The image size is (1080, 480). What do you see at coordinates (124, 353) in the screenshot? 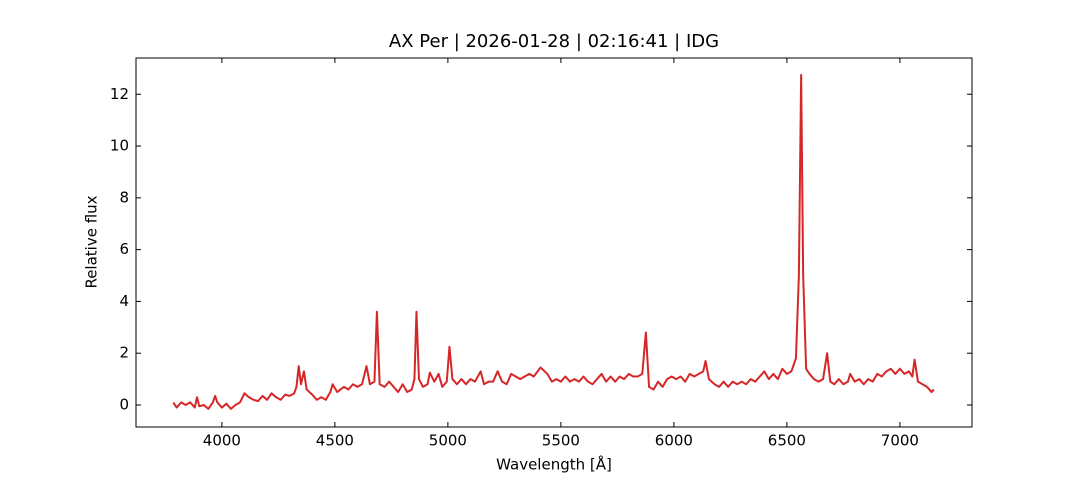
I see `y-tick-label: 2` at bounding box center [124, 353].